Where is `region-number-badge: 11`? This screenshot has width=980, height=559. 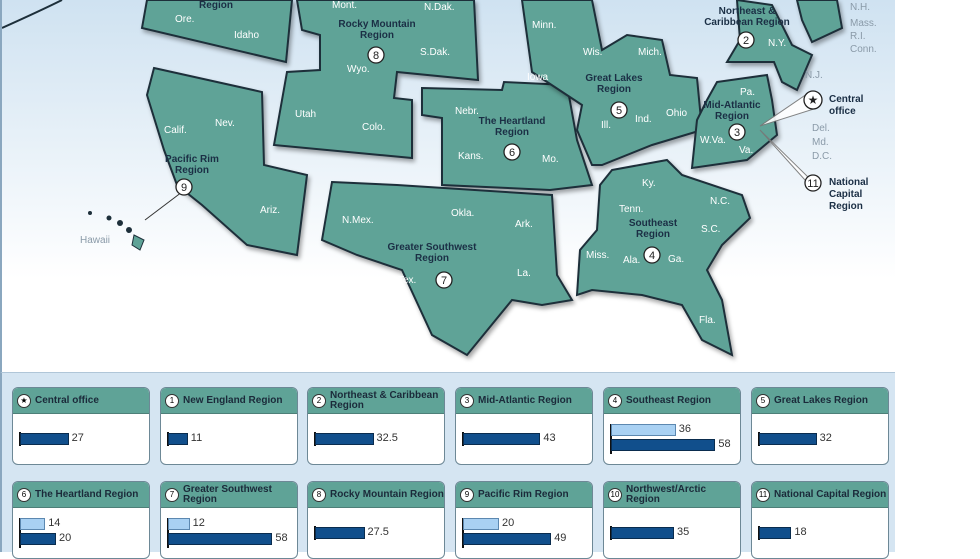
region-number-badge: 11 is located at coordinates (763, 494).